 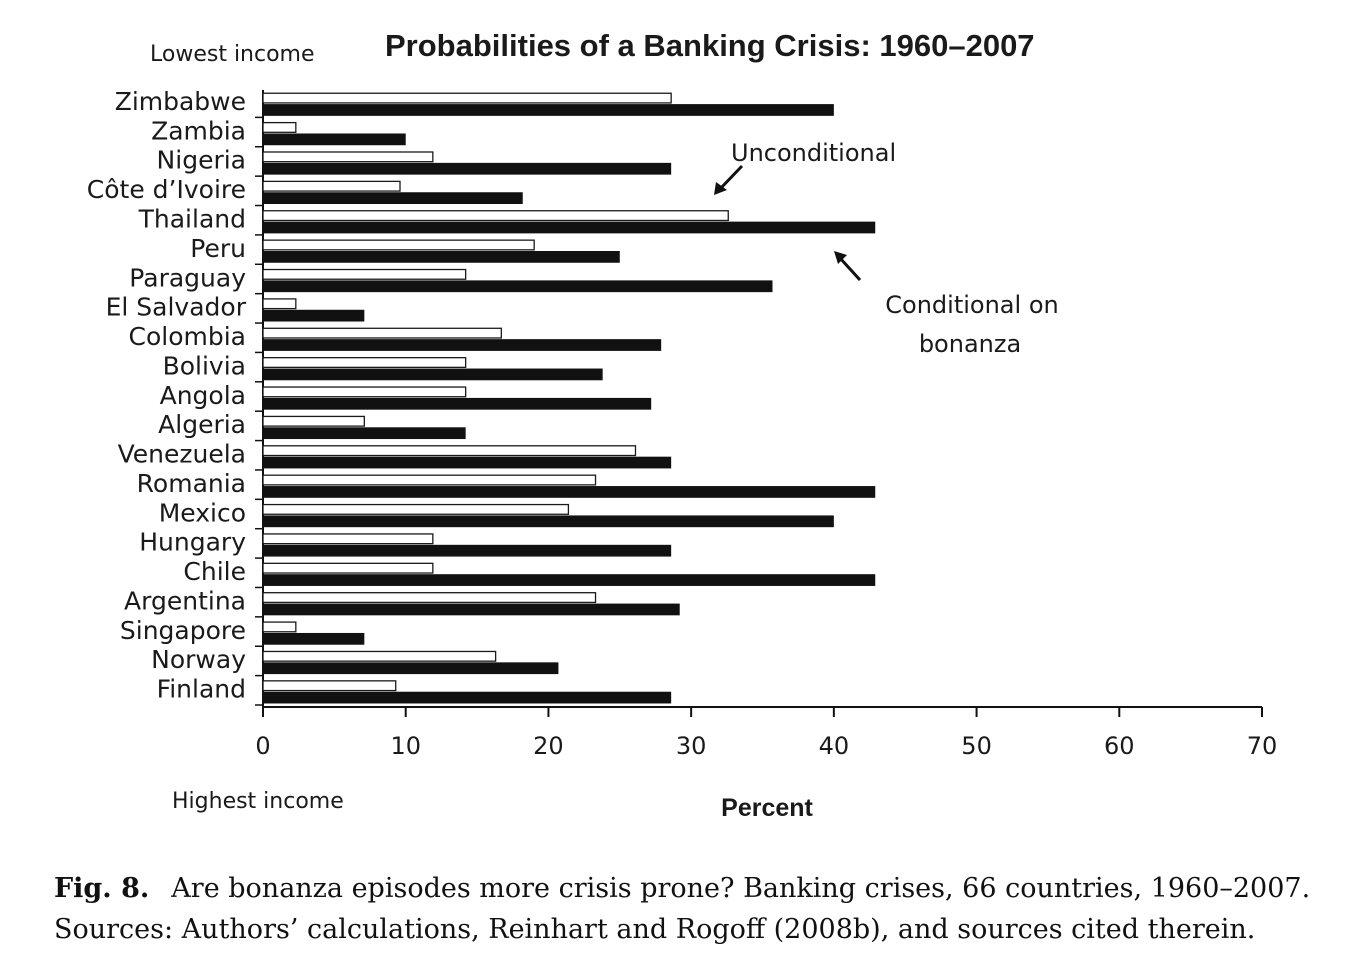 I want to click on x-tick-label: 30, so click(x=691, y=746).